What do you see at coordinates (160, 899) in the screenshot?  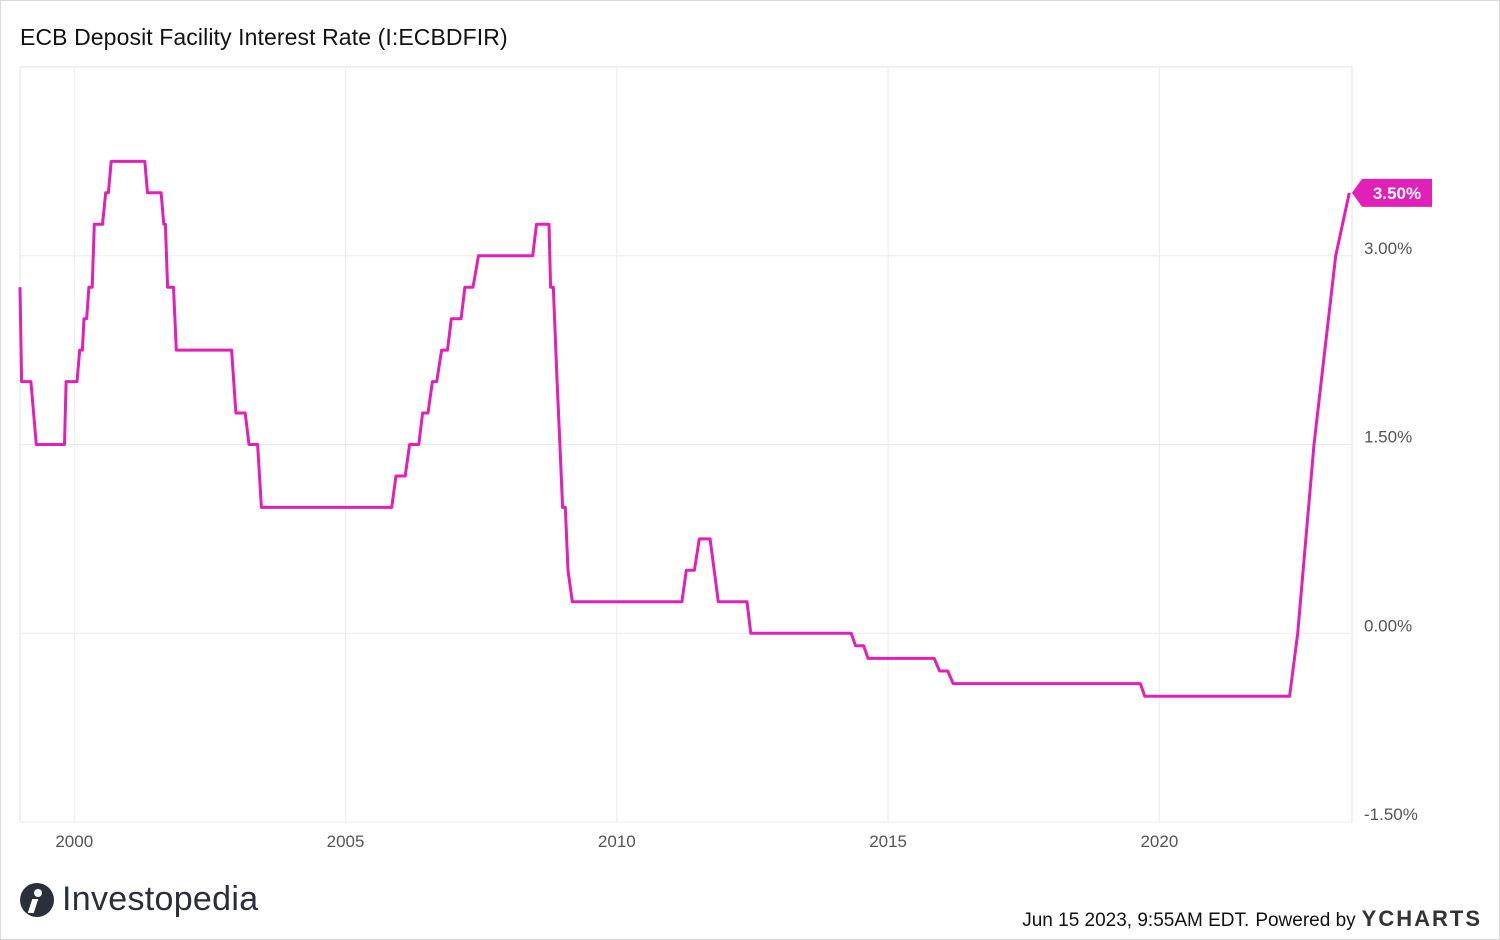 I see `logo-text: Investopedia` at bounding box center [160, 899].